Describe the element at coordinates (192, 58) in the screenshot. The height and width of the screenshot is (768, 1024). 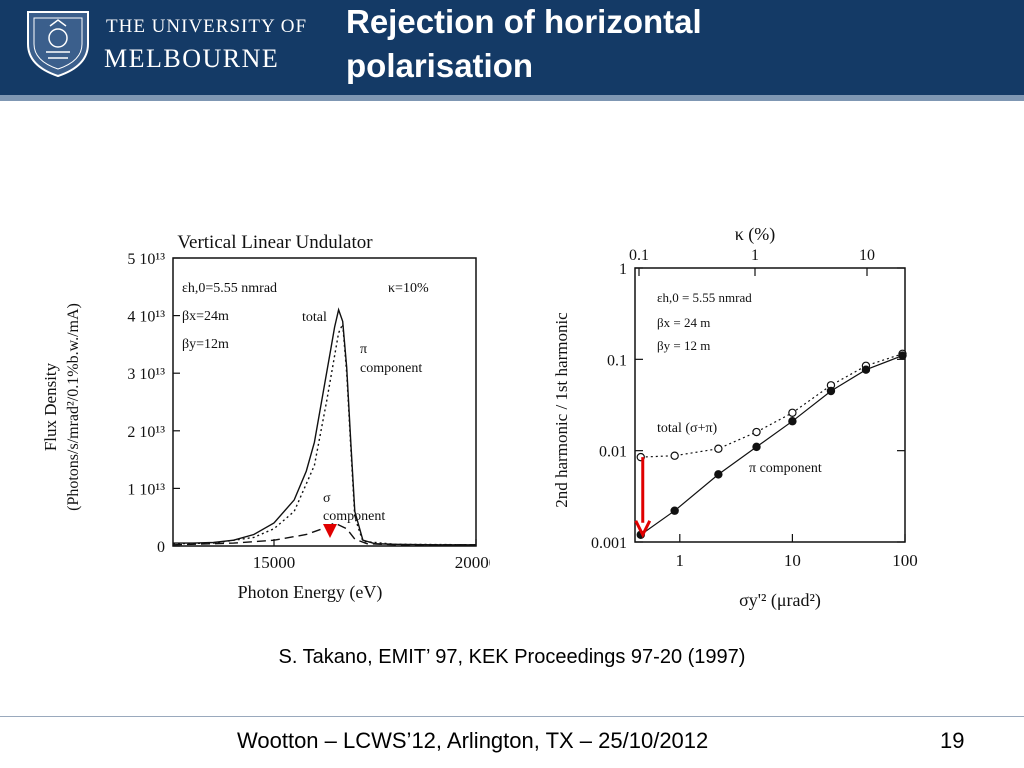
I see `logo-text-line2: MELBOURNE` at that location.